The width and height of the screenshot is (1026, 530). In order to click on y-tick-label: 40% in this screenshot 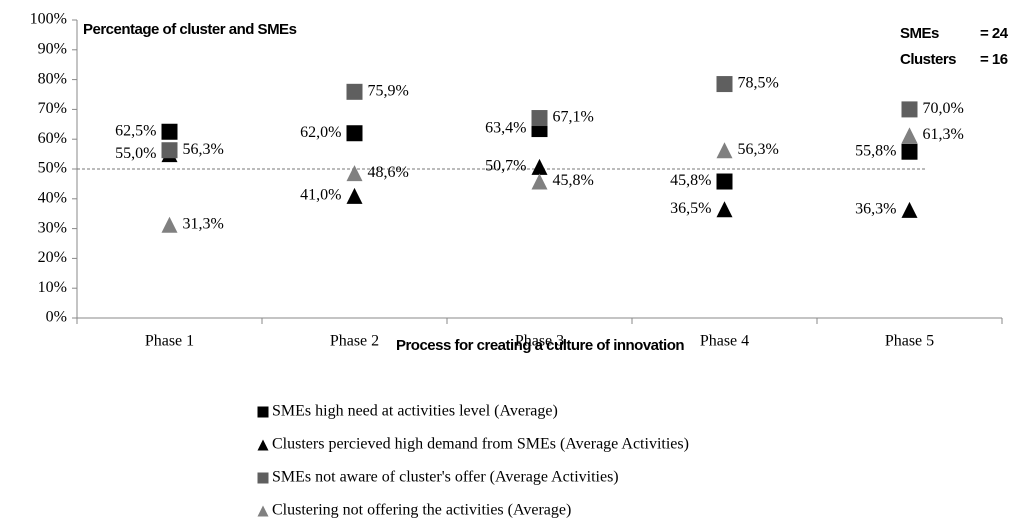, I will do `click(52, 197)`.